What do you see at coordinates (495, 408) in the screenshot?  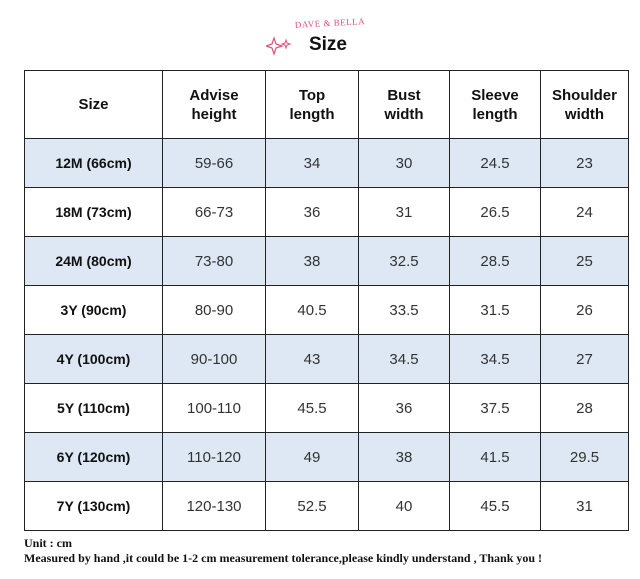 I see `measure-cell: 37.5` at bounding box center [495, 408].